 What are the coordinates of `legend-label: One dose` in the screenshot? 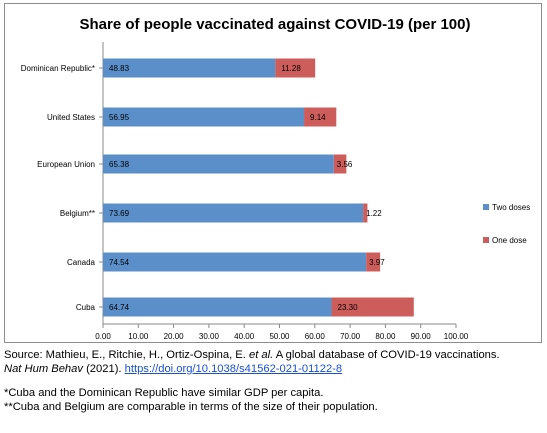 It's located at (509, 240).